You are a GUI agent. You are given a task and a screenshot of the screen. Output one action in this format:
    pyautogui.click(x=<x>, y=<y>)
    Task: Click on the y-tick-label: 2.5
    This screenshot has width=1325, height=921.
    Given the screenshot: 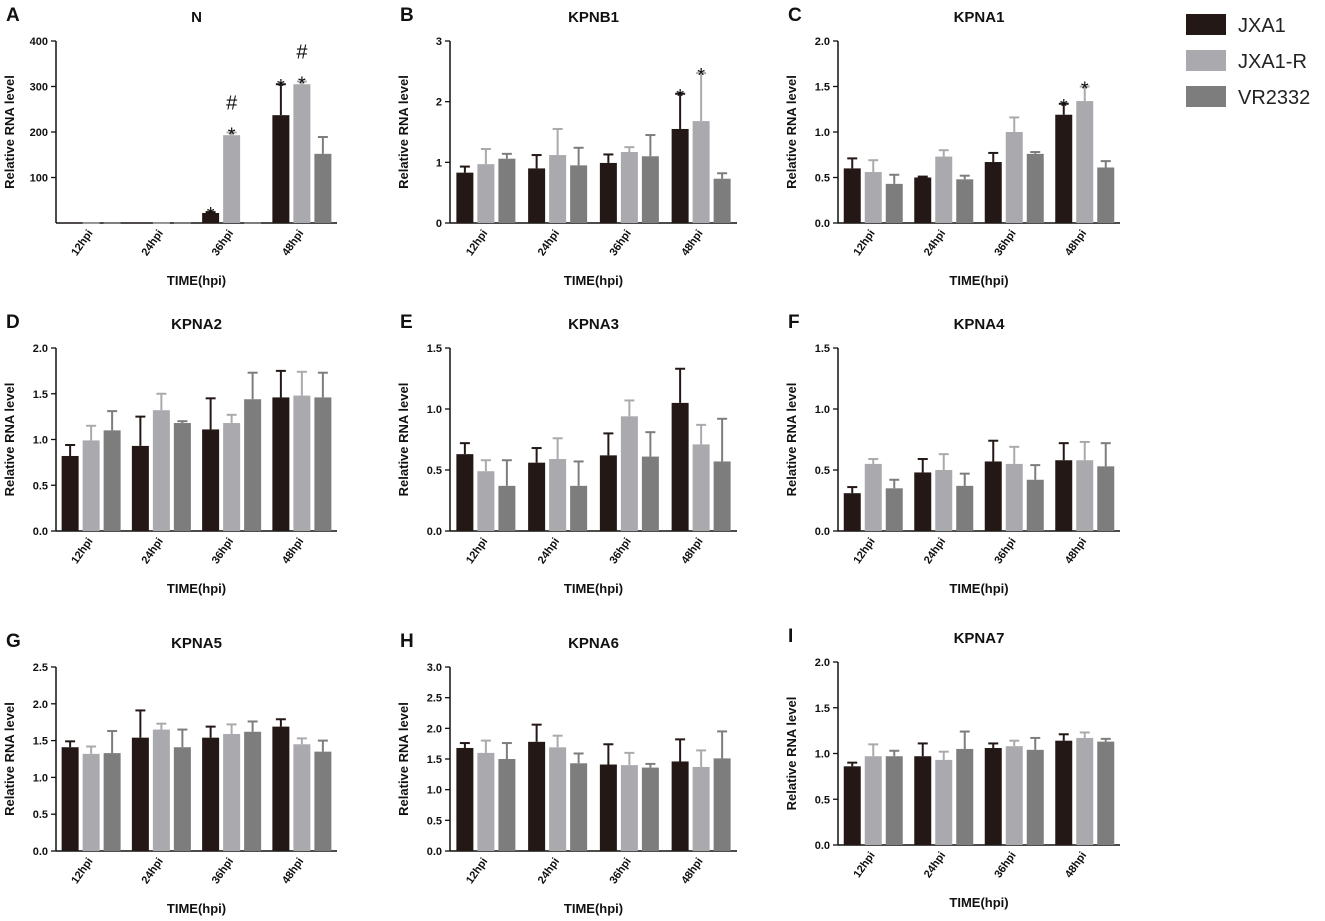 What is the action you would take?
    pyautogui.click(x=434, y=699)
    